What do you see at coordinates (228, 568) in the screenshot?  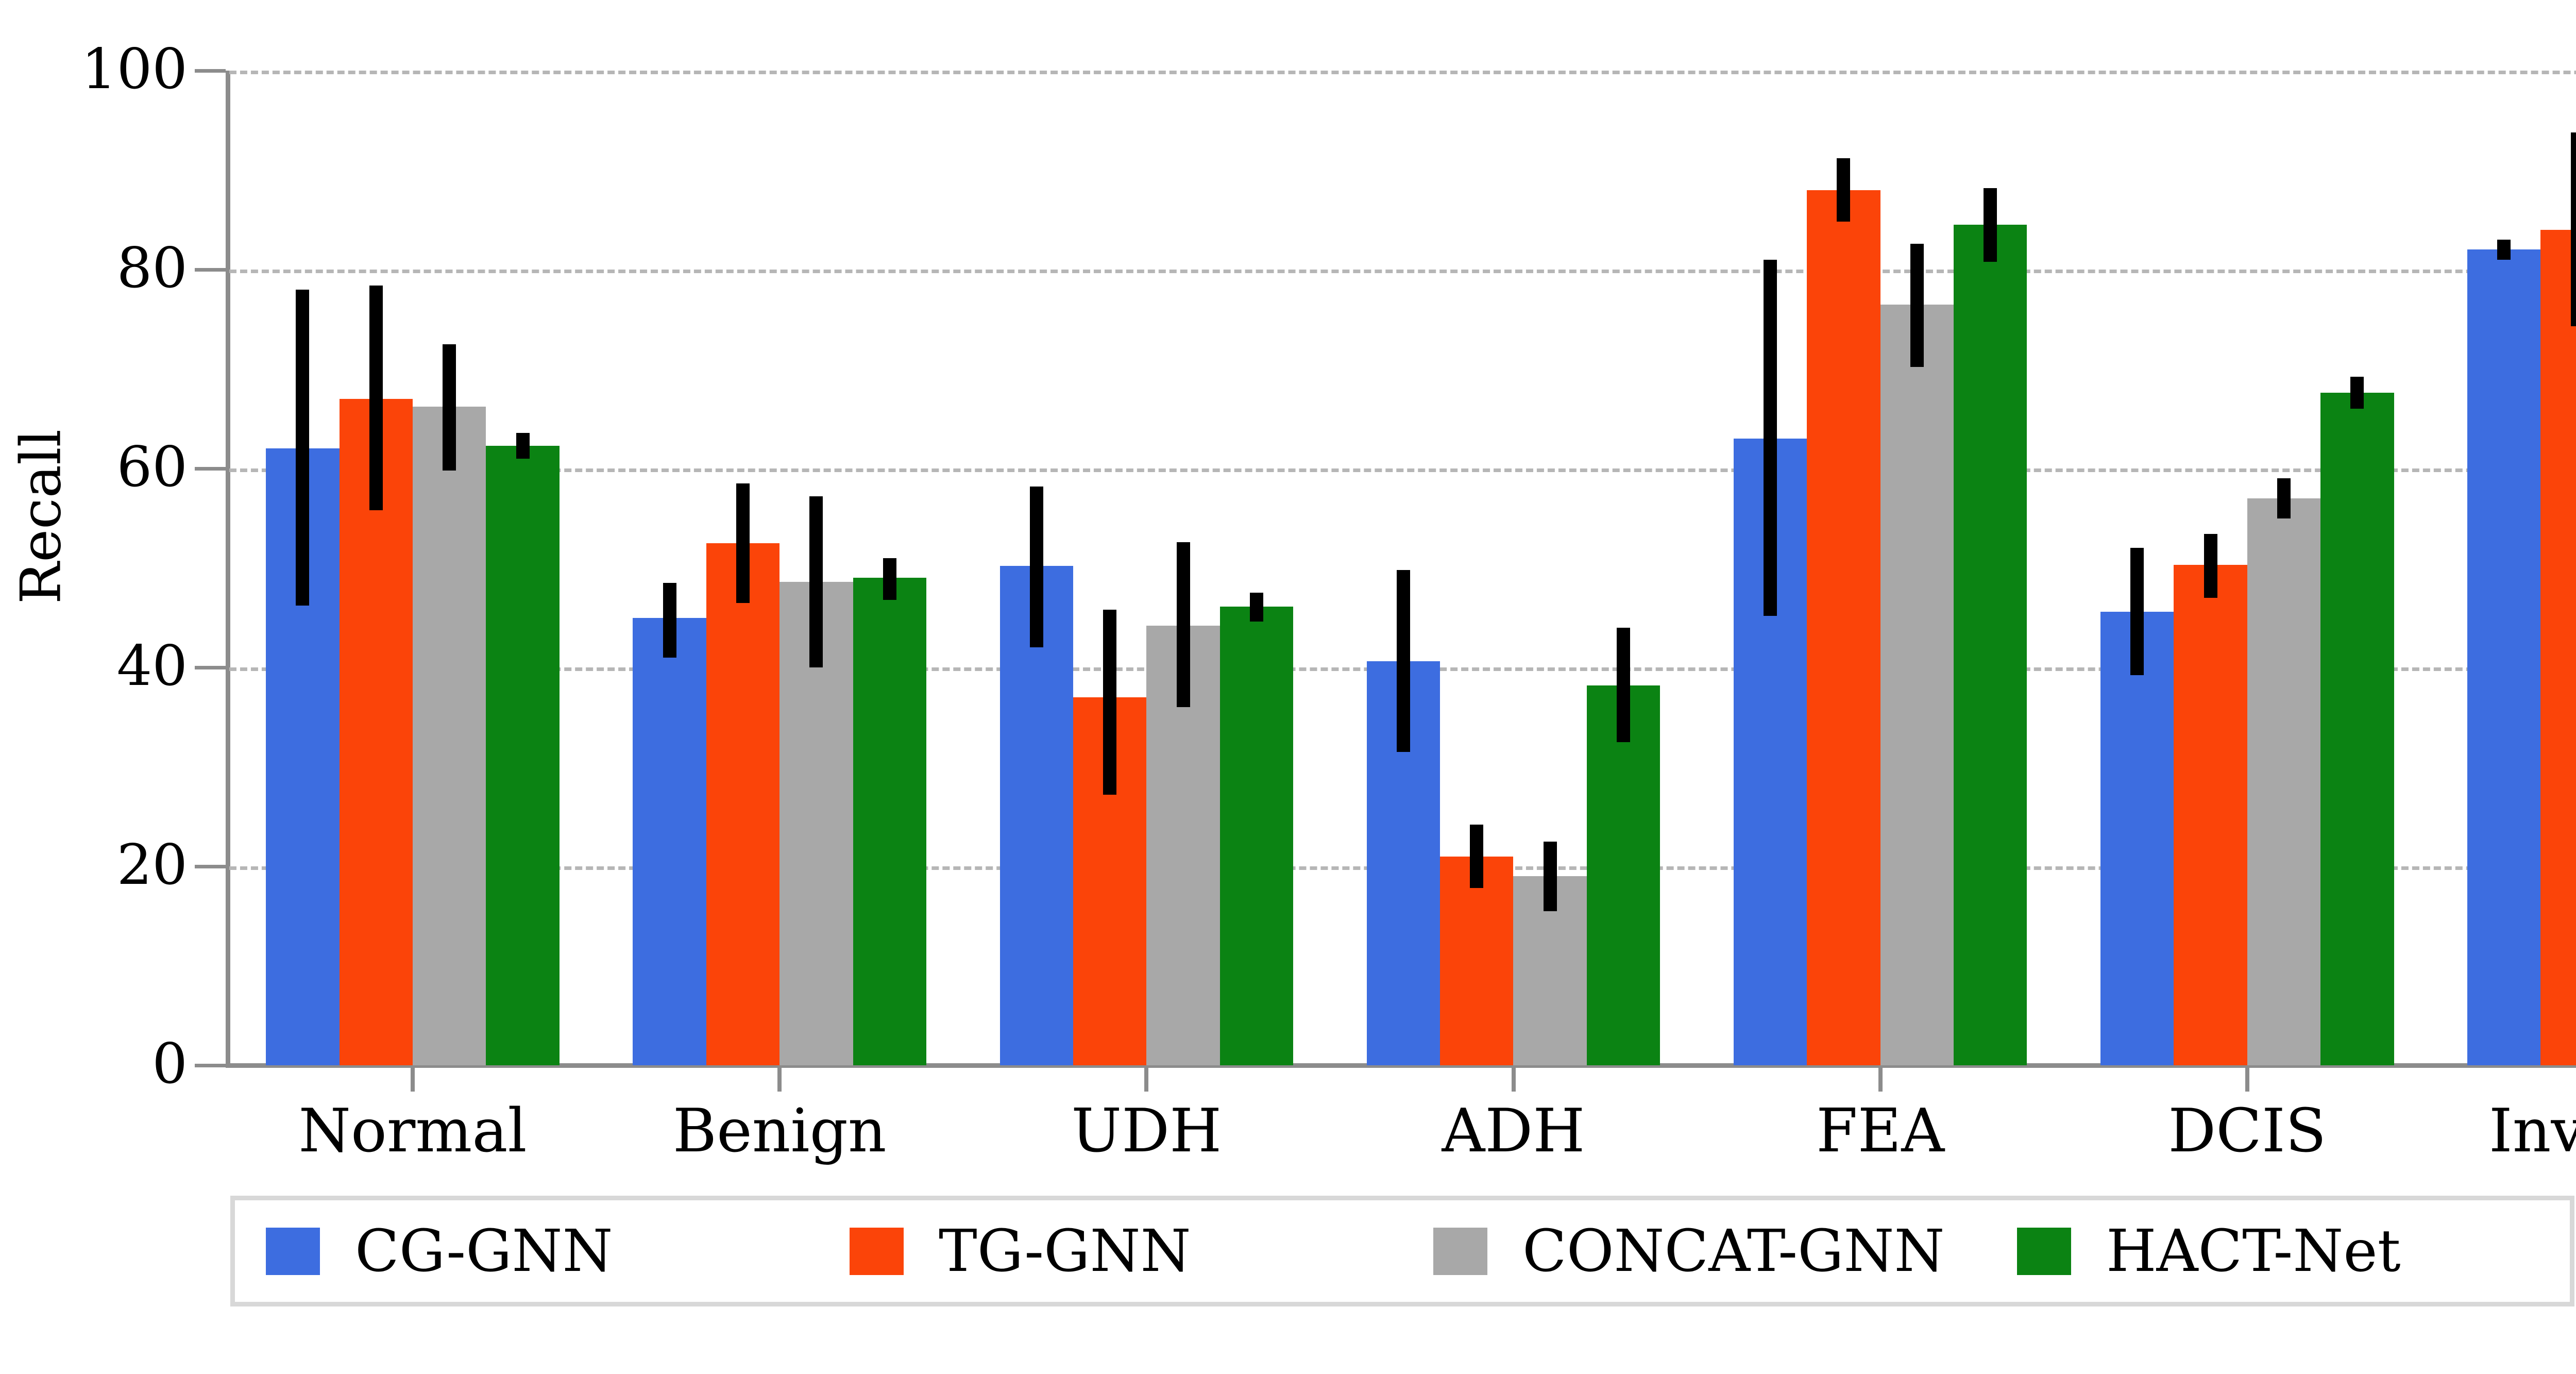 I see `y-axis-spine` at bounding box center [228, 568].